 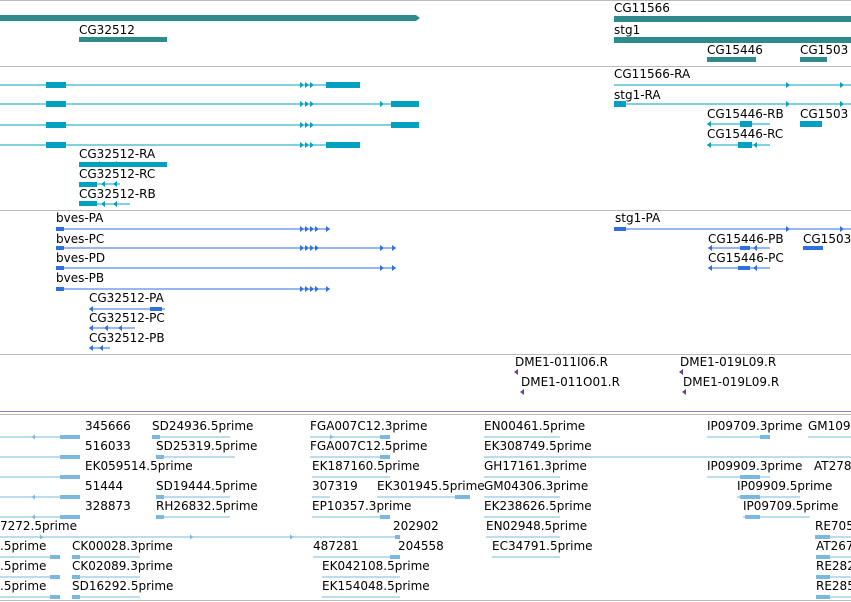 What do you see at coordinates (210, 18) in the screenshot?
I see `feature-arrow` at bounding box center [210, 18].